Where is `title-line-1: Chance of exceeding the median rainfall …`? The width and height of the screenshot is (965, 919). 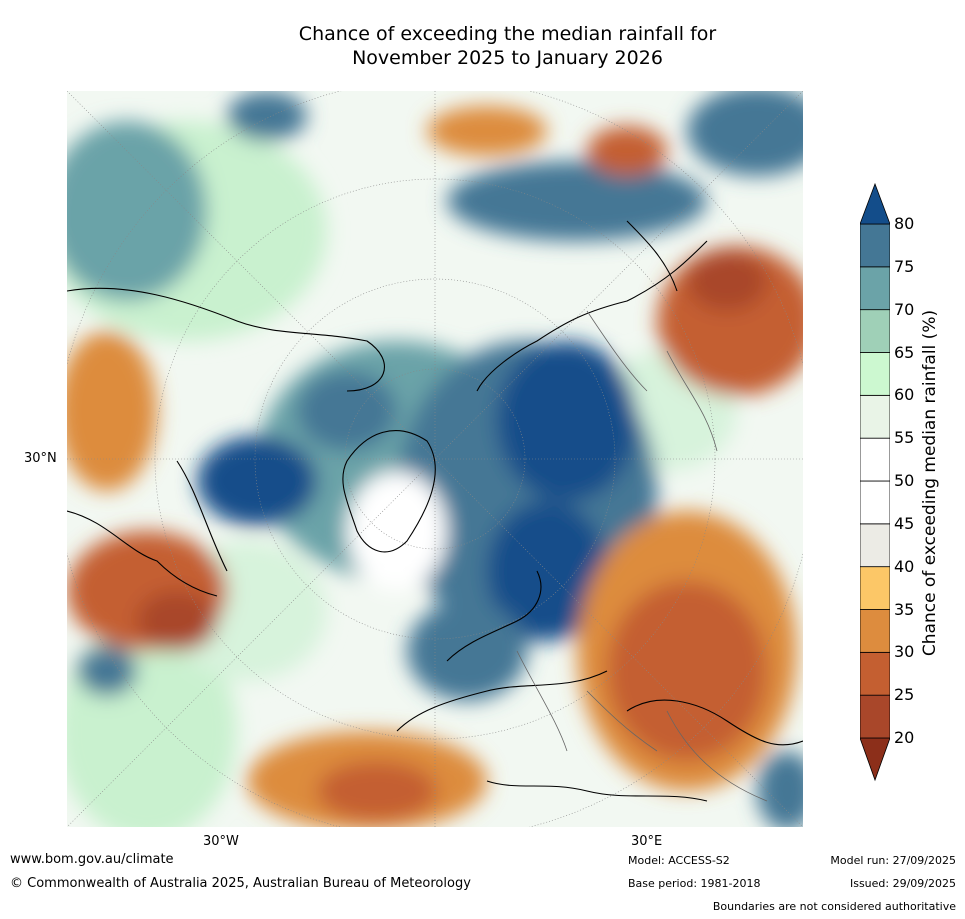 title-line-1: Chance of exceeding the median rainfall … is located at coordinates (507, 34).